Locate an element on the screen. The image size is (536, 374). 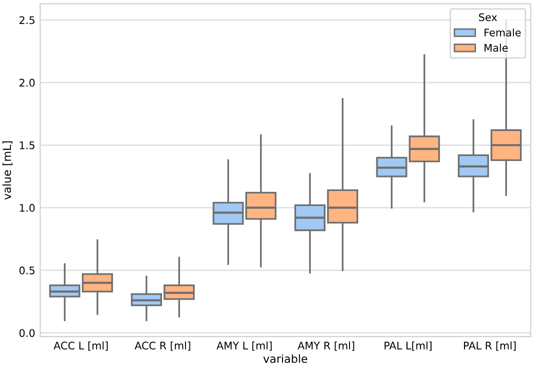
x-axis-title: variable is located at coordinates (285, 358).